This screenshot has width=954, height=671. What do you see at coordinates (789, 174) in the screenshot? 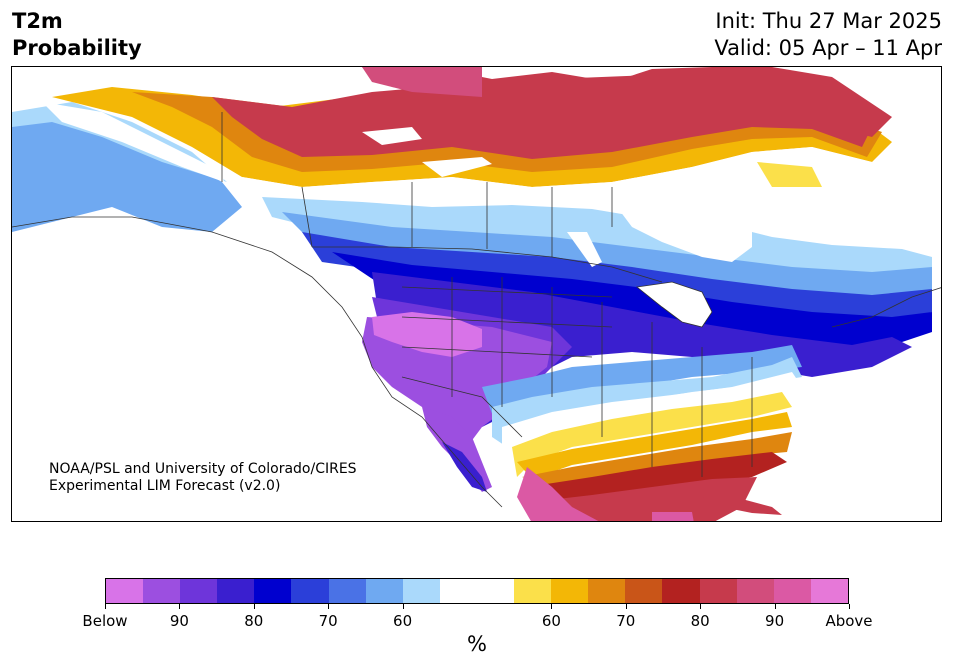
I see `labrador-yellow` at bounding box center [789, 174].